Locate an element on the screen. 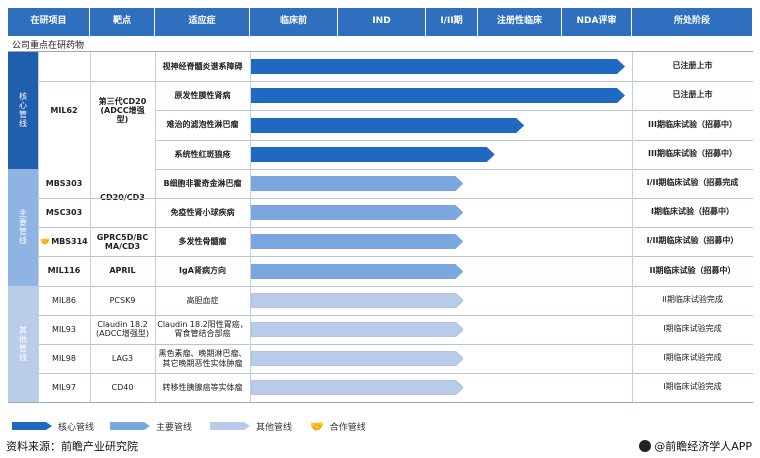  target-cell: LAG3 is located at coordinates (122, 358).